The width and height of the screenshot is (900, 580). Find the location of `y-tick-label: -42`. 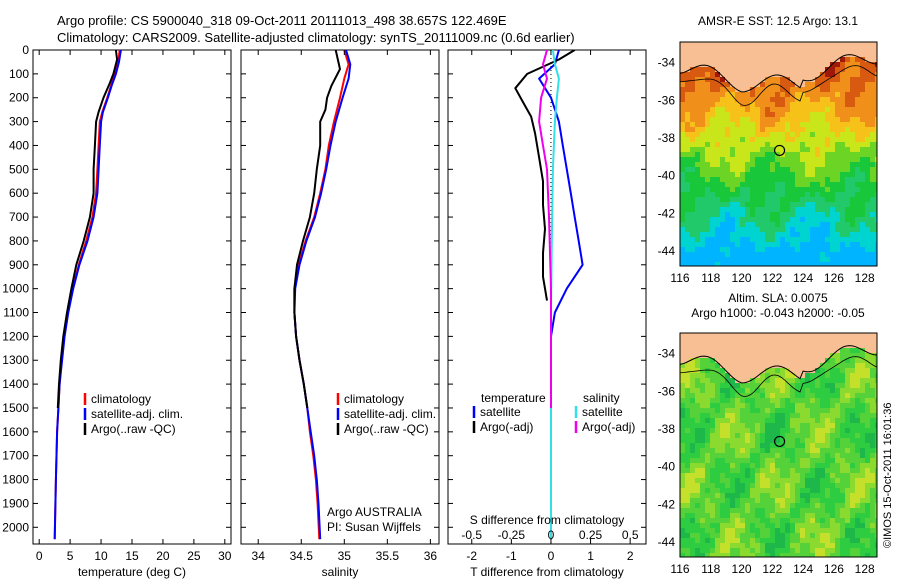

y-tick-label: -42 is located at coordinates (667, 213).